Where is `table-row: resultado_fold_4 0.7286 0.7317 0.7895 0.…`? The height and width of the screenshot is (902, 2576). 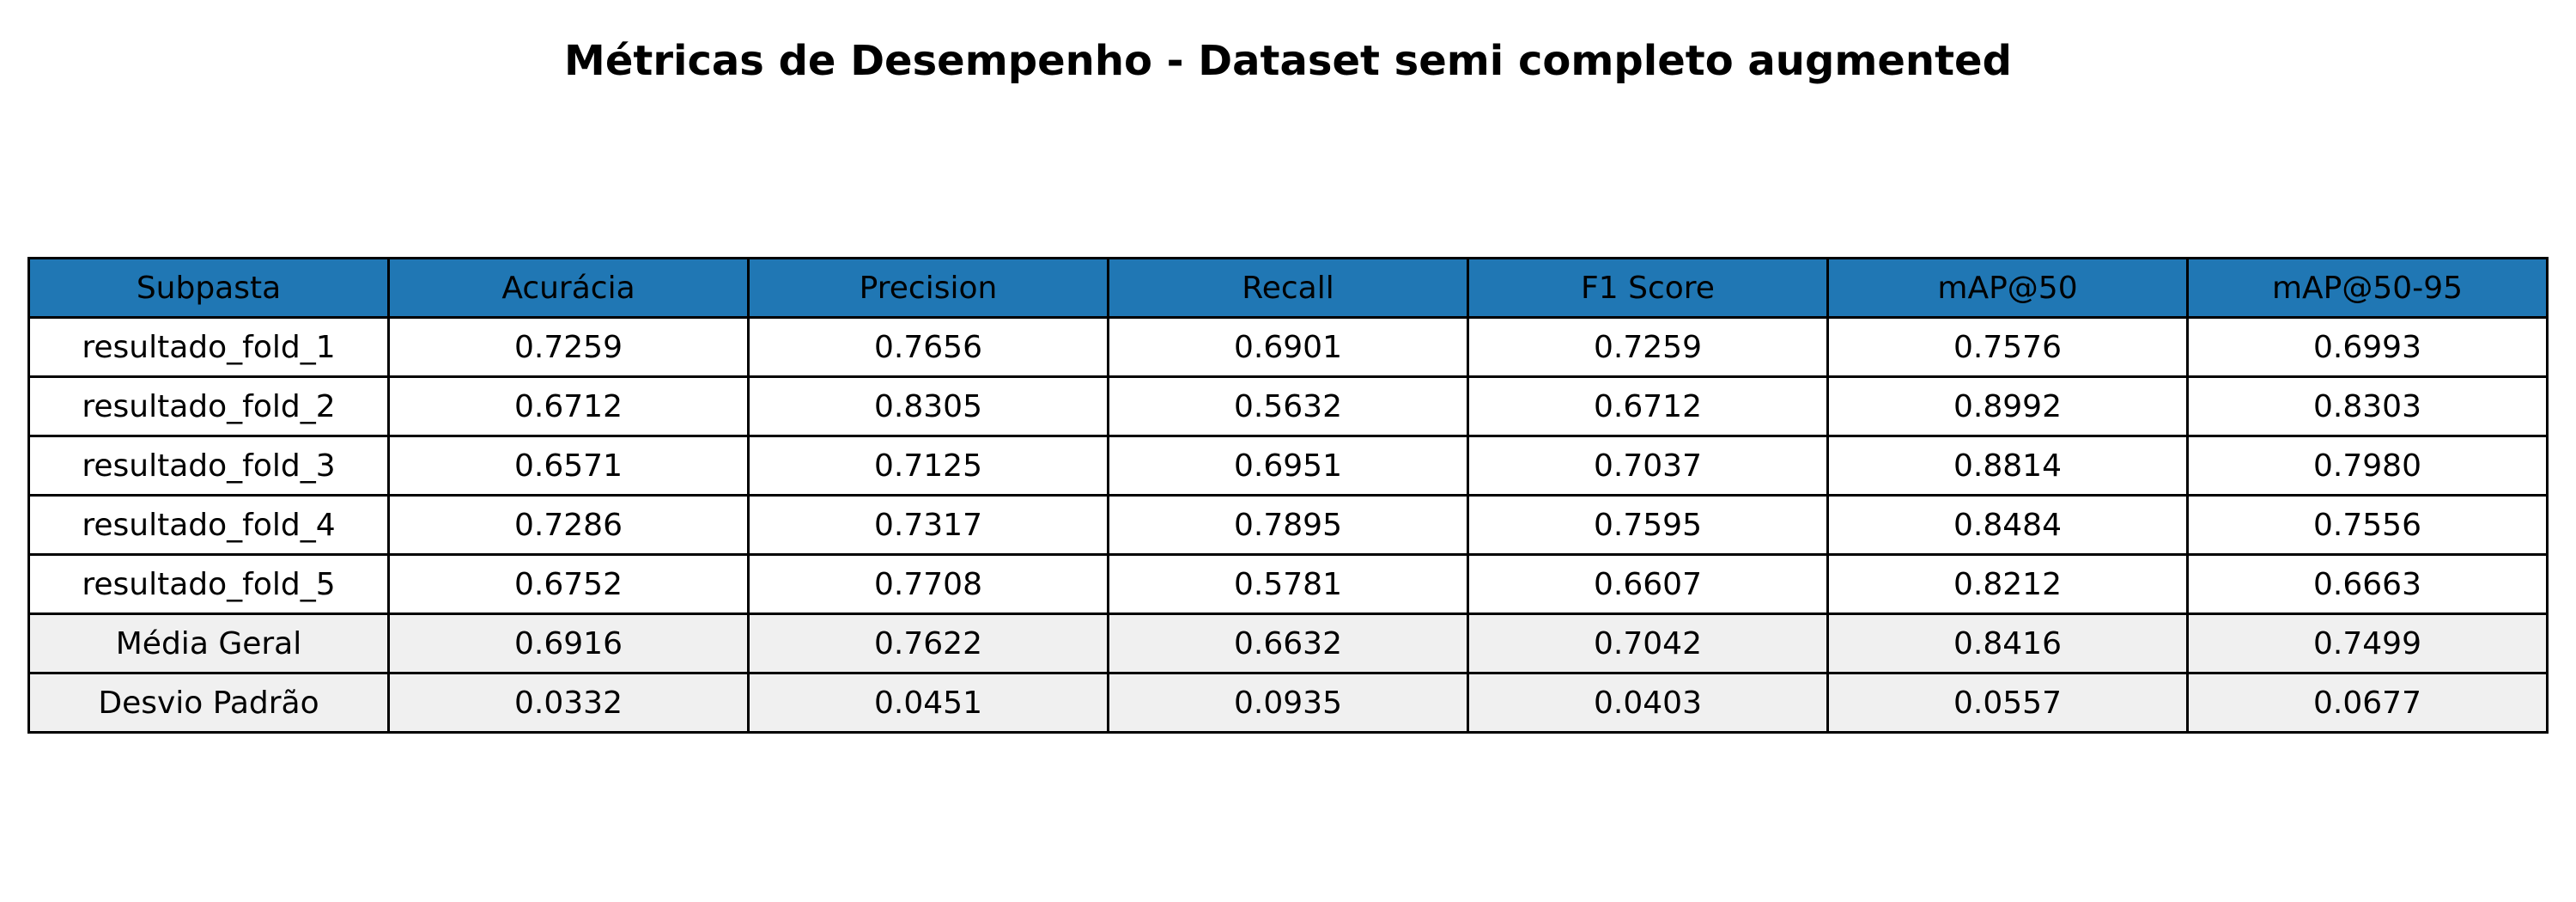
table-row: resultado_fold_4 0.7286 0.7317 0.7895 0.… is located at coordinates (1288, 525).